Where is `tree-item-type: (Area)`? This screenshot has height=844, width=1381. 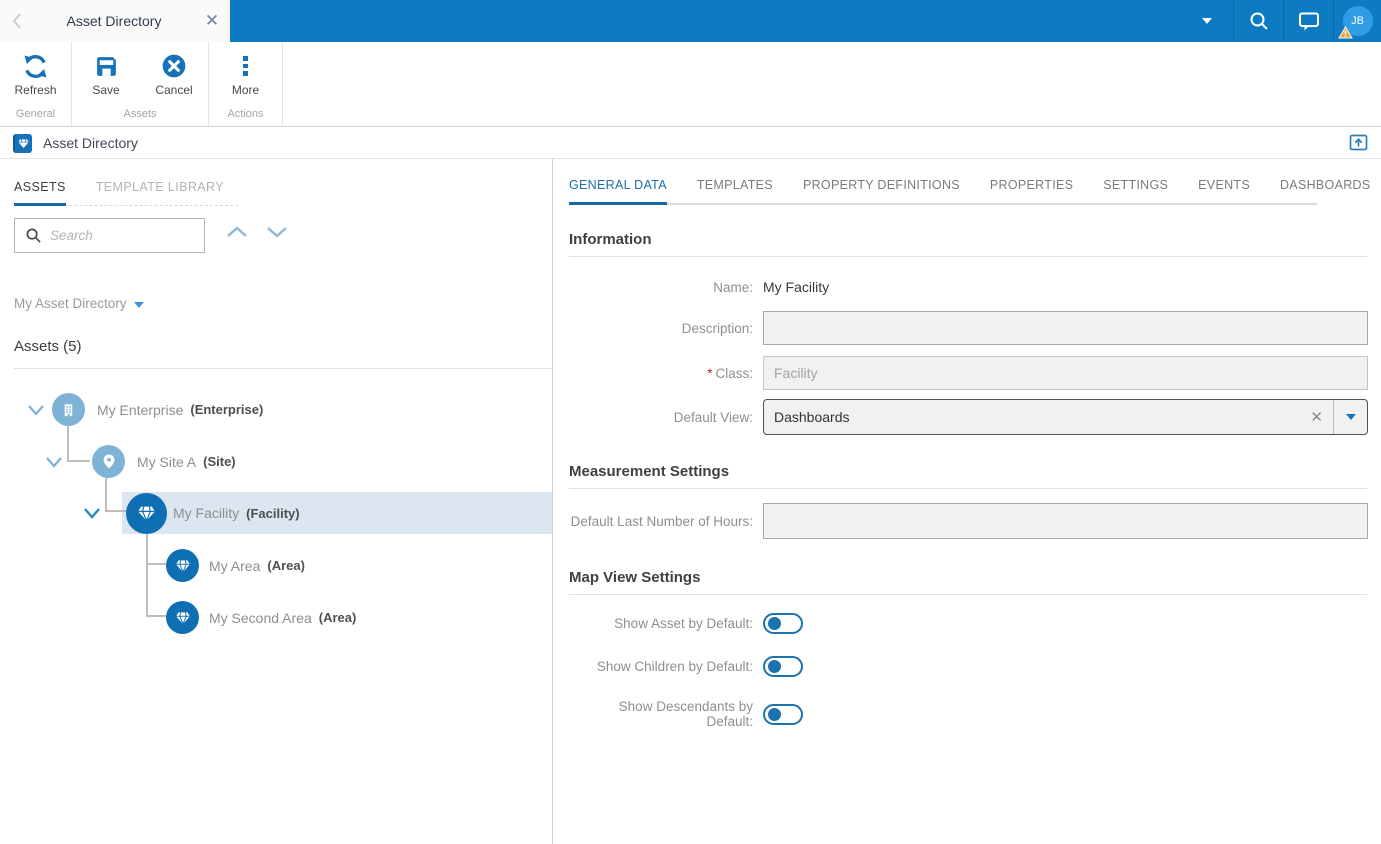
tree-item-type: (Area) is located at coordinates (337, 617).